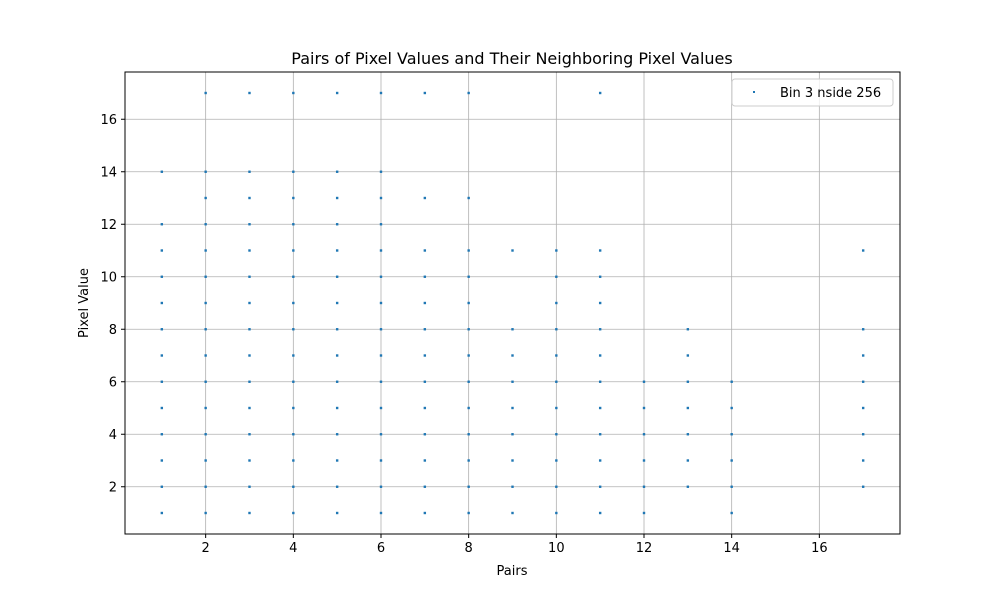 The height and width of the screenshot is (604, 1000). I want to click on x-tick-label: 8, so click(469, 548).